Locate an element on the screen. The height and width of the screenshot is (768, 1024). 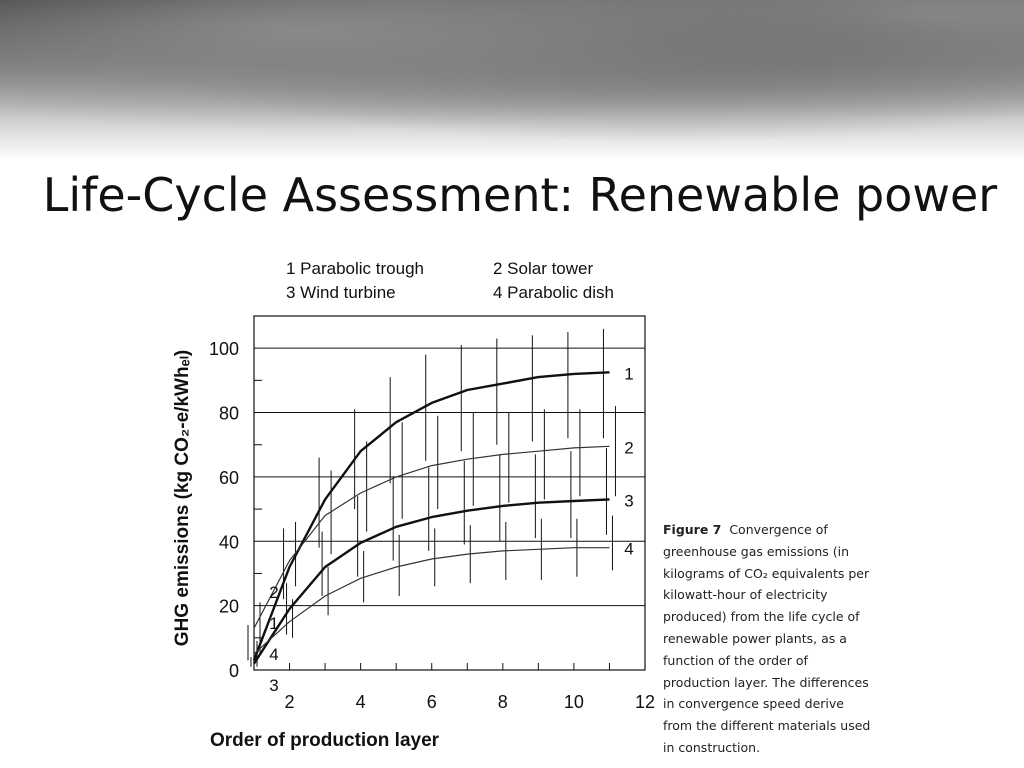
x-tick-label: 2 is located at coordinates (290, 702).